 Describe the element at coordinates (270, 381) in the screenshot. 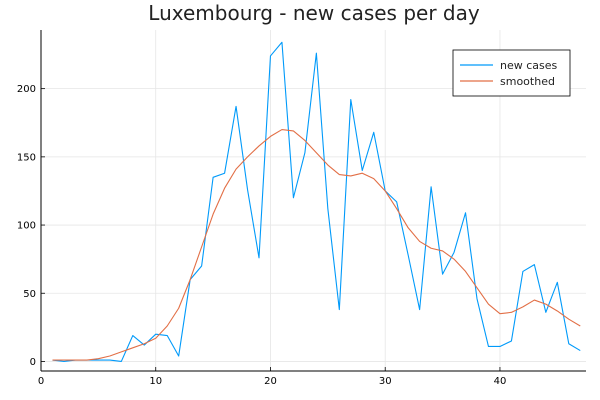

I see `x-tick-label-20: 20` at that location.